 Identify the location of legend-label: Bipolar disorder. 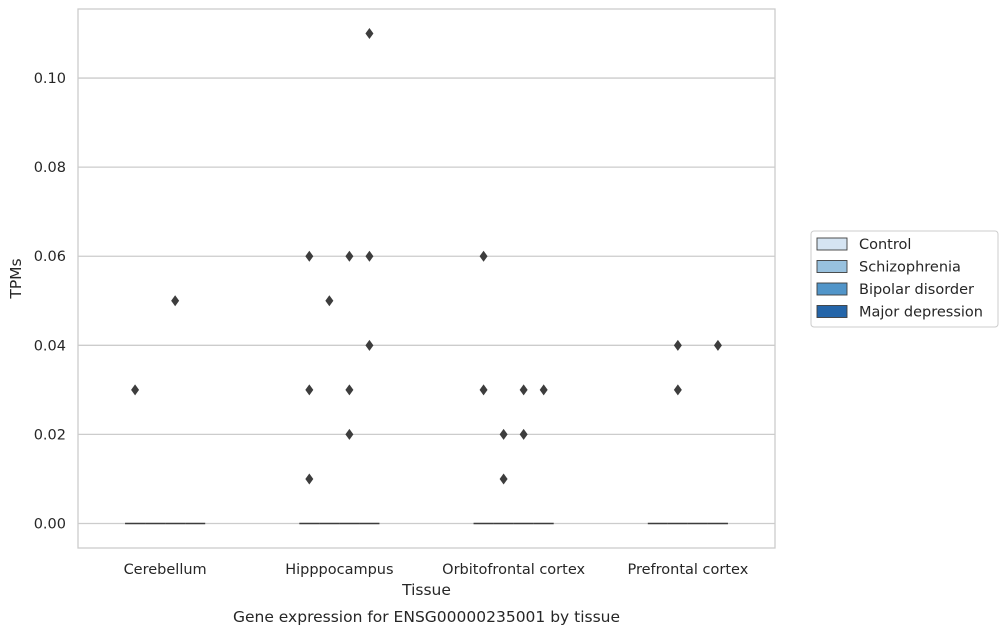
(916, 290).